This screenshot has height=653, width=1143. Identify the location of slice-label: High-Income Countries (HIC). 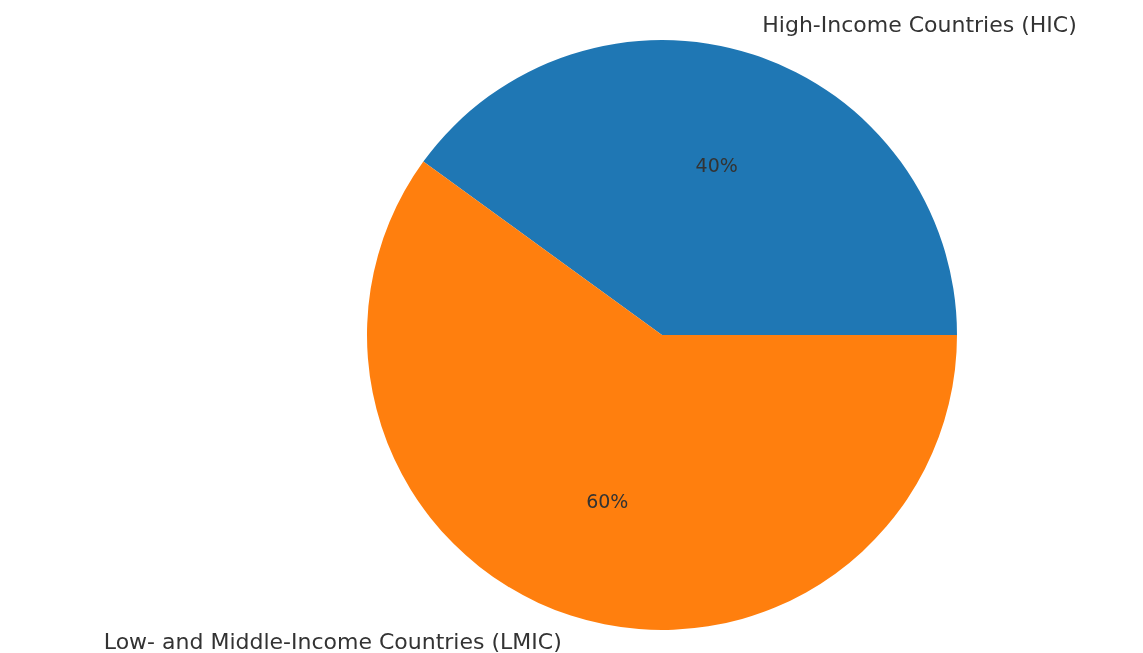
(919, 25).